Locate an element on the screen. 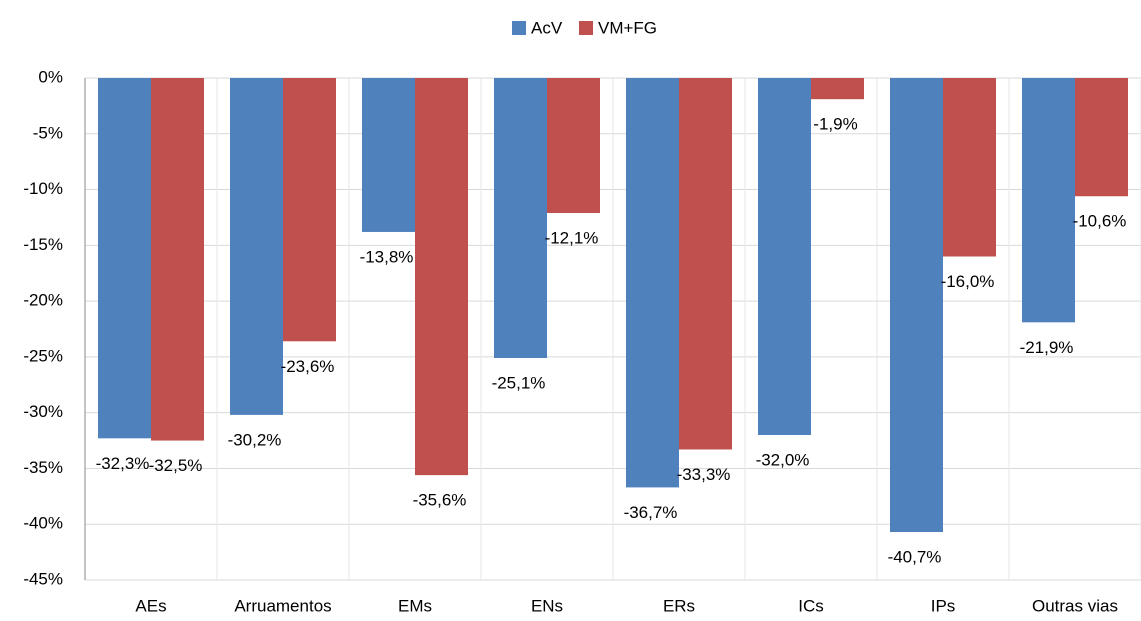 This screenshot has height=621, width=1141. data-label: -32,5% is located at coordinates (176, 465).